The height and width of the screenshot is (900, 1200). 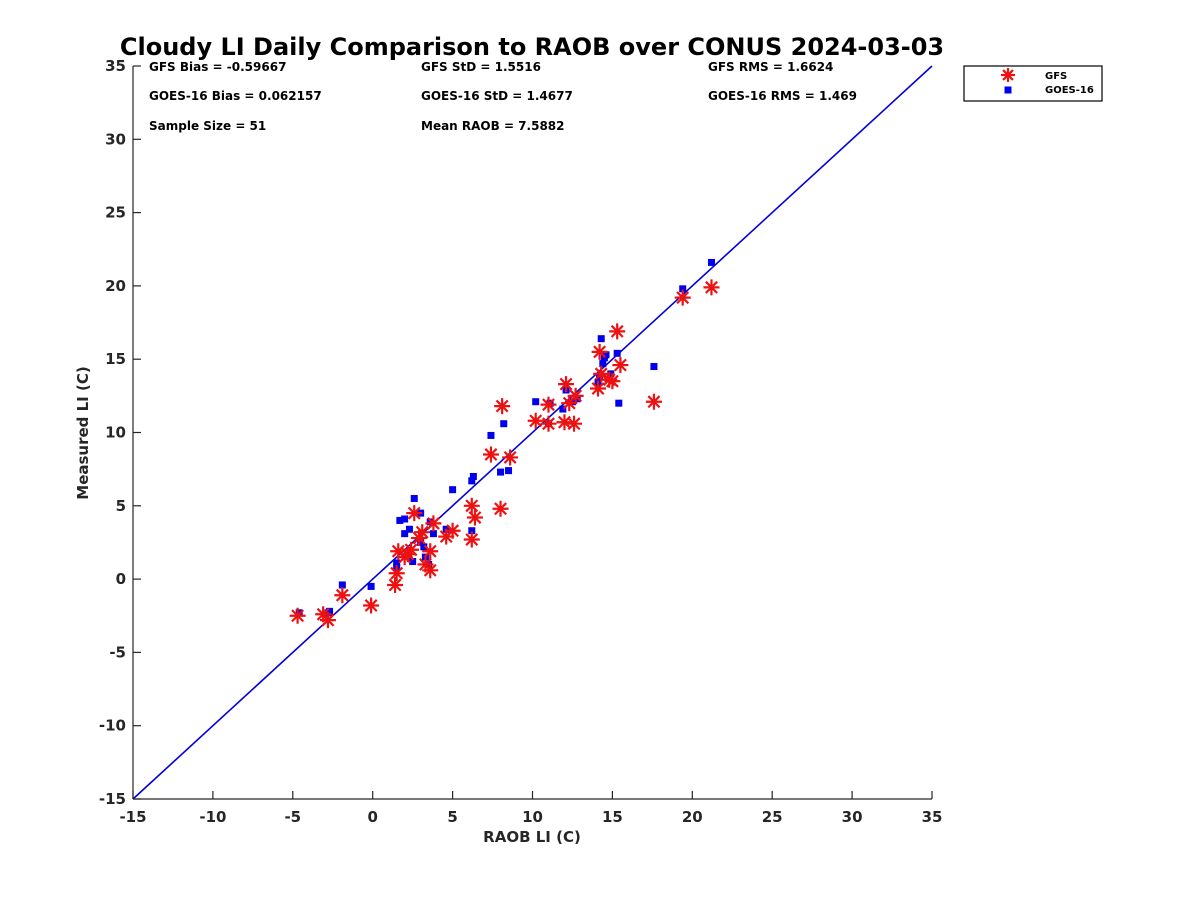 I want to click on x-tick-label: -15, so click(x=132, y=817).